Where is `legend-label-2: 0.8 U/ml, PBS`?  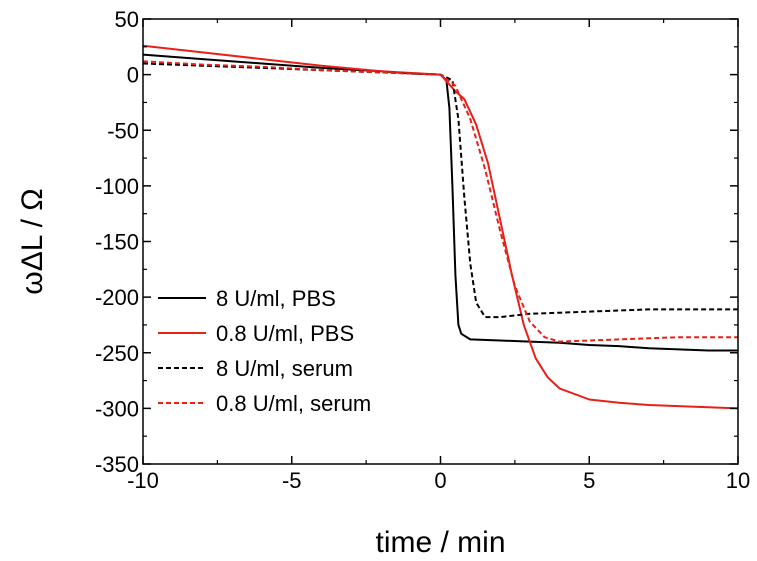 legend-label-2: 0.8 U/ml, PBS is located at coordinates (285, 333).